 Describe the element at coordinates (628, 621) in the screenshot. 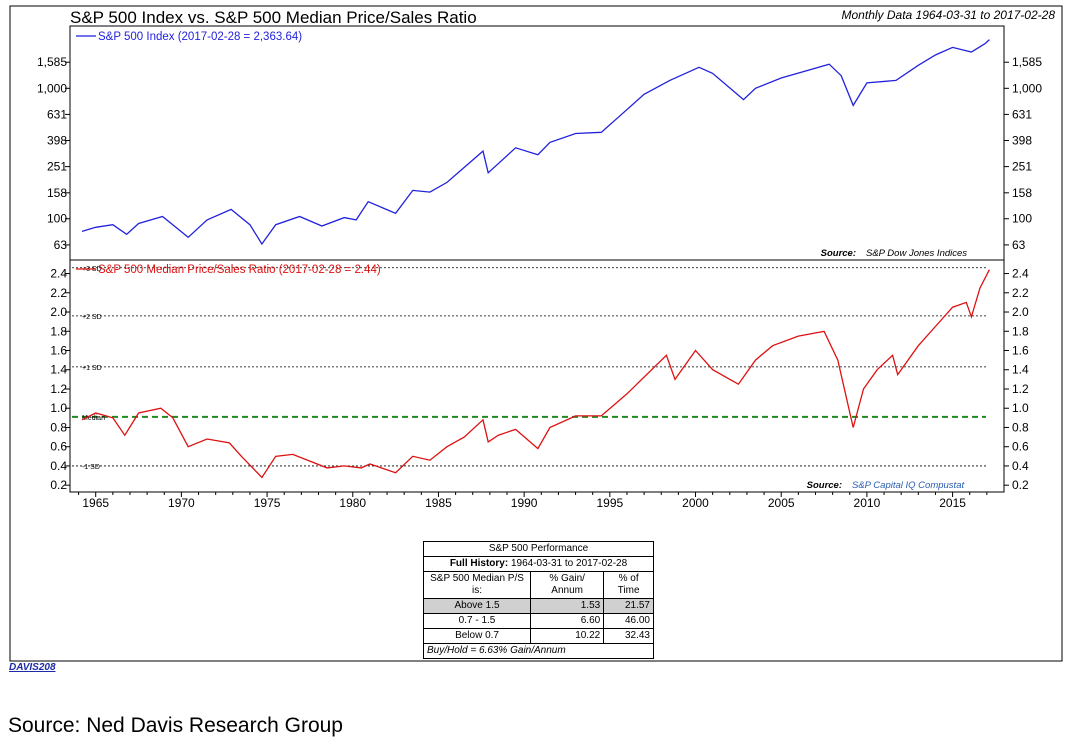

I see `row-time: 46.00` at that location.